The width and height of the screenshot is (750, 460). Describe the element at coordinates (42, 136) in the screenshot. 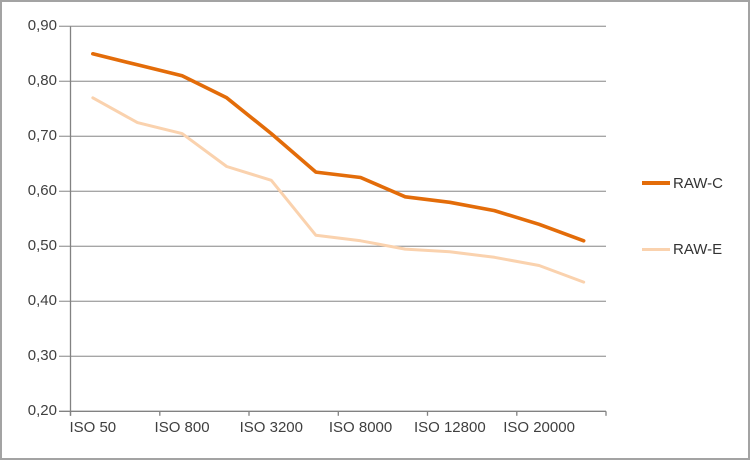

I see `y-axis-label: 0,70` at that location.